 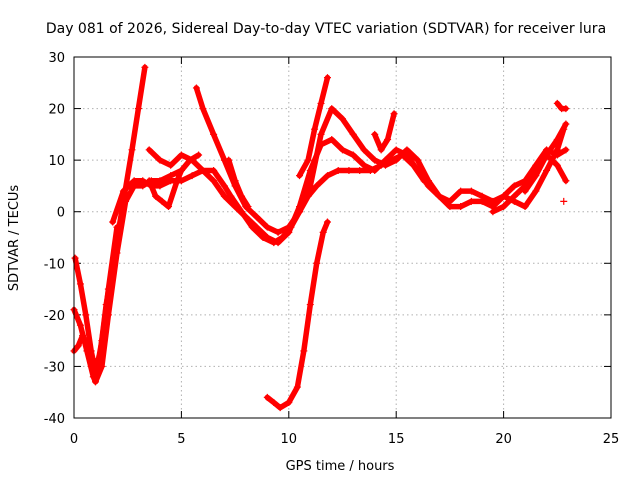 What do you see at coordinates (54, 316) in the screenshot?
I see `y-tick-label: -20` at bounding box center [54, 316].